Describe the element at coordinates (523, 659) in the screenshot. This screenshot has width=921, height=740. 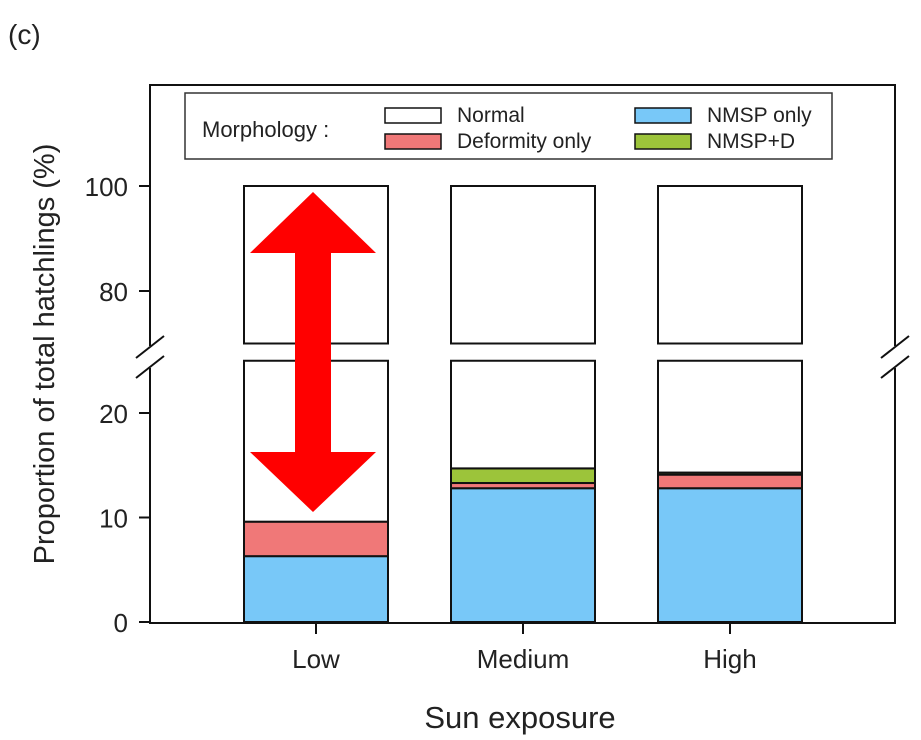
I see `x-tick-label-medium: Medium` at that location.